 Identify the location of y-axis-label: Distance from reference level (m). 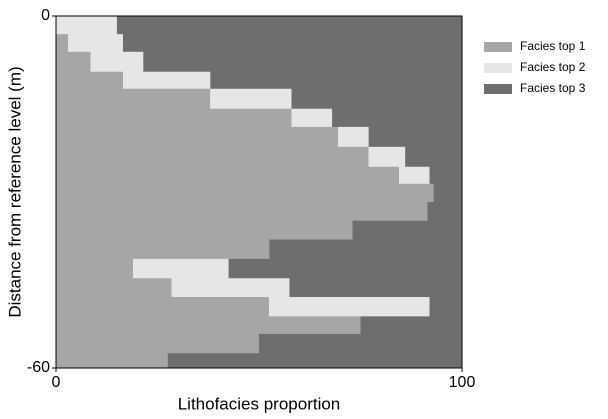
(14, 191).